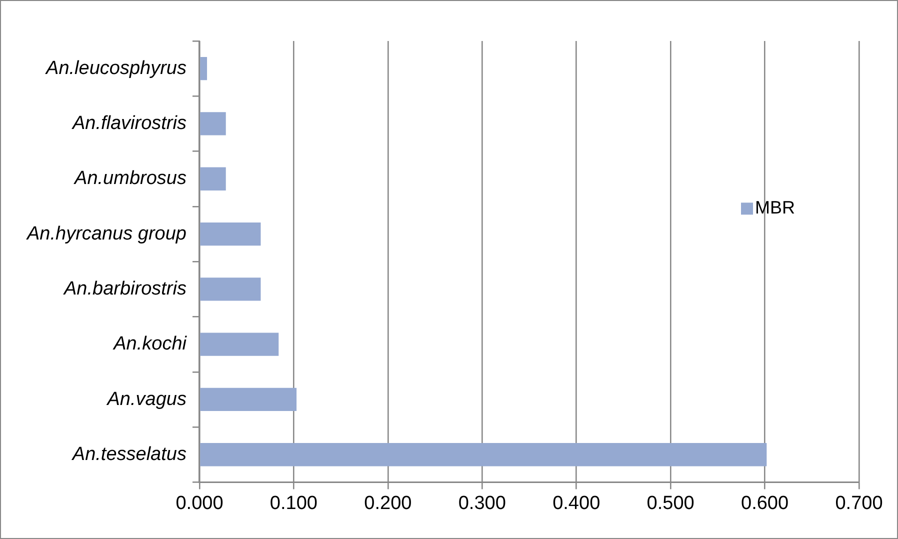 The height and width of the screenshot is (539, 898). I want to click on y-tick-label: An.hyrcanus group, so click(106, 233).